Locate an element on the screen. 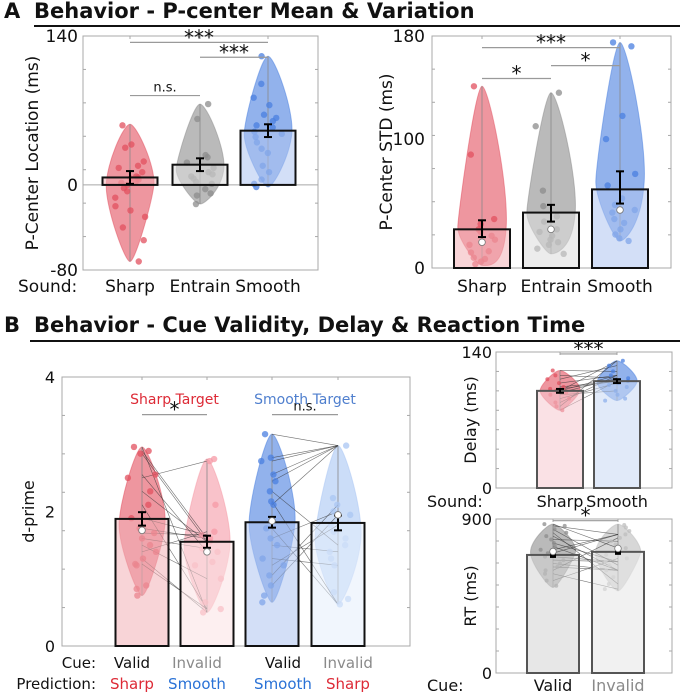 This screenshot has width=685, height=696. group-label: Sharp Target is located at coordinates (174, 400).